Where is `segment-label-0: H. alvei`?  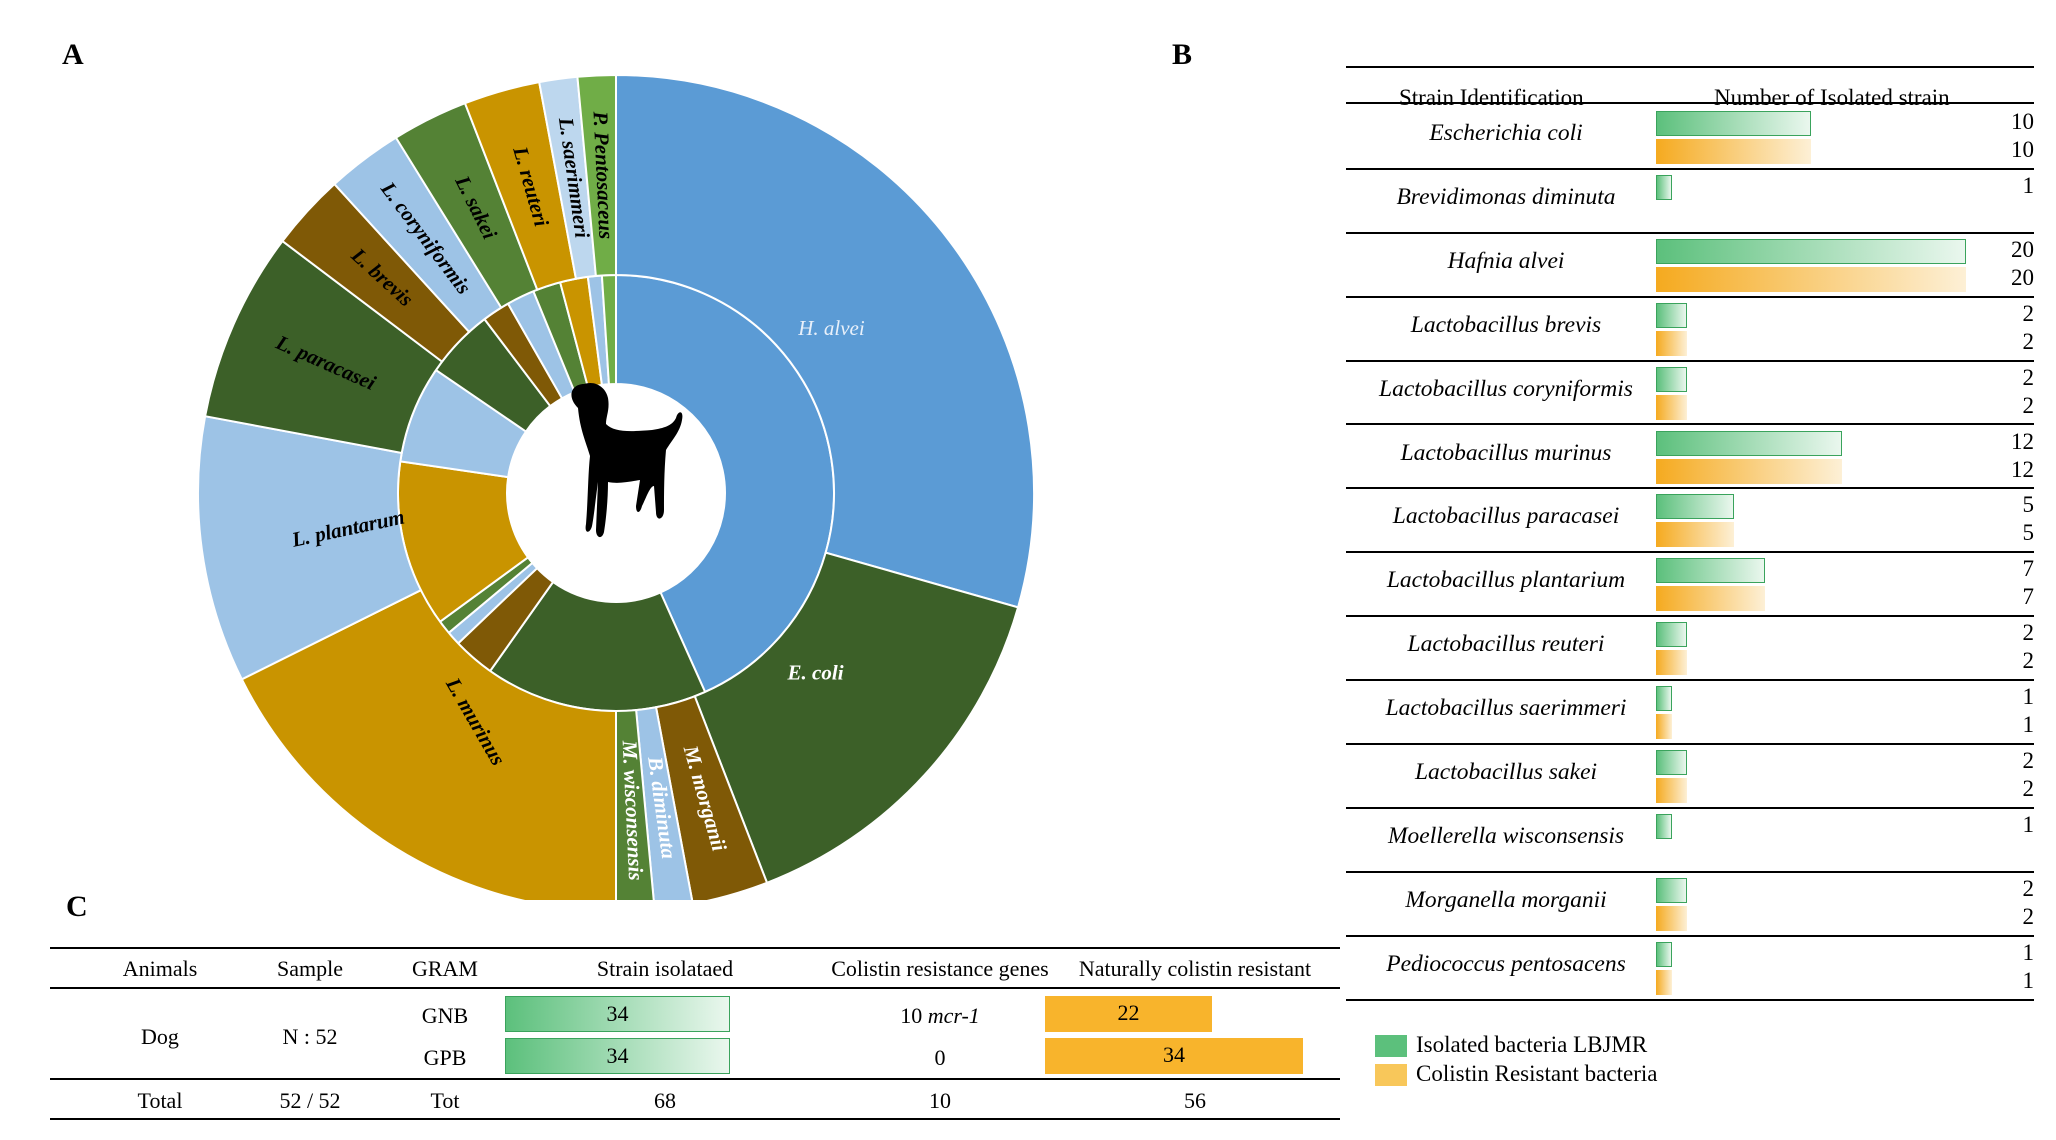
segment-label-0: H. alvei is located at coordinates (831, 328).